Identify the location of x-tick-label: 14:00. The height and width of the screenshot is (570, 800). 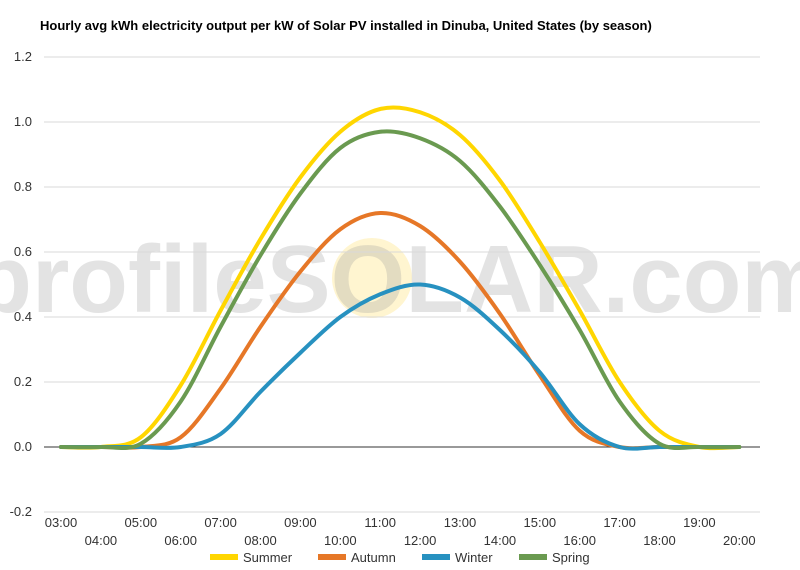
(500, 540).